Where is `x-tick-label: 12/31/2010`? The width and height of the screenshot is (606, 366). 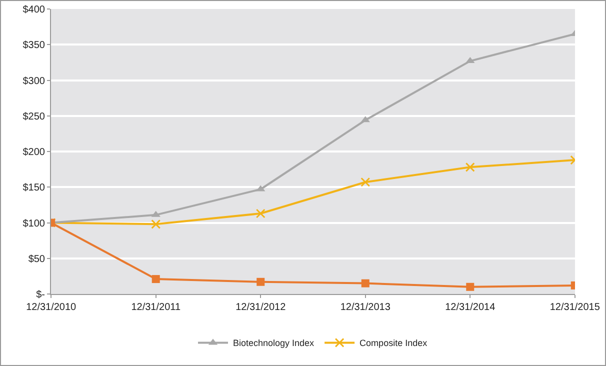 x-tick-label: 12/31/2010 is located at coordinates (51, 307).